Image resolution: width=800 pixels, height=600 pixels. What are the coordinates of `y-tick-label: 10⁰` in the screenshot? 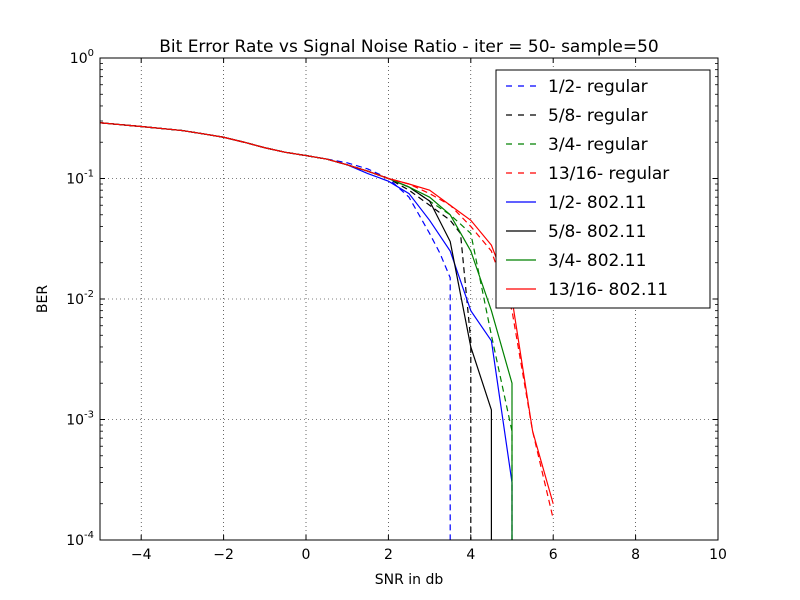 It's located at (82, 57).